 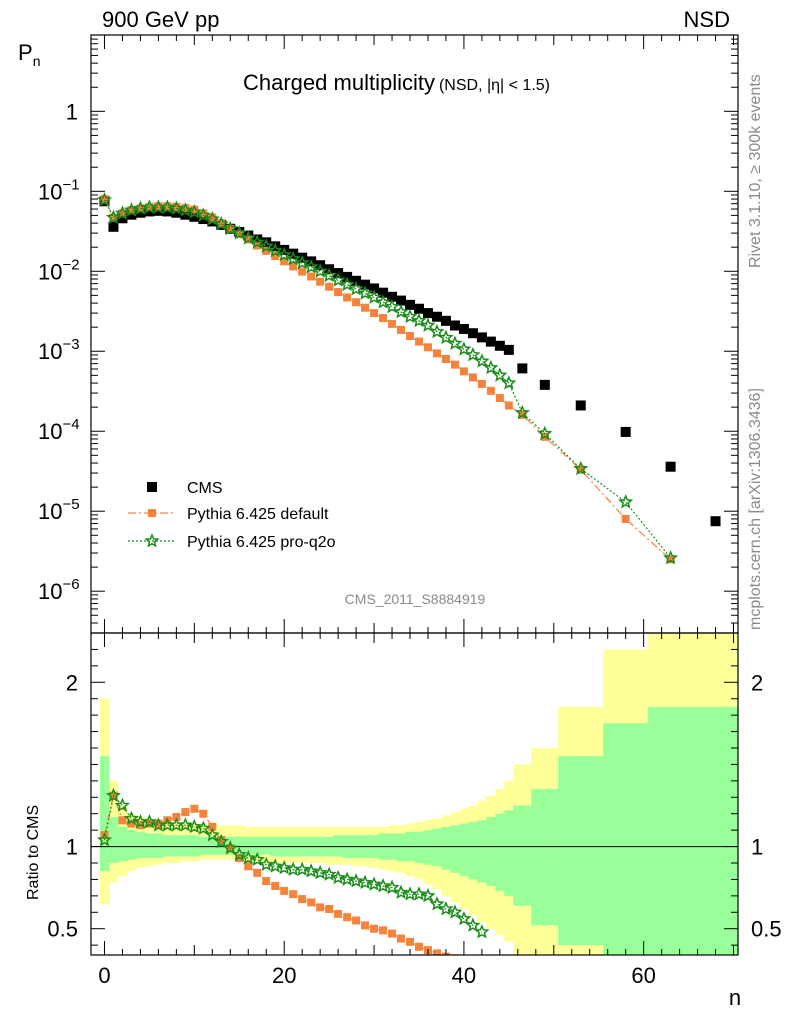 What do you see at coordinates (766, 929) in the screenshot?
I see `ratio-y-tick-label-right: 0.5` at bounding box center [766, 929].